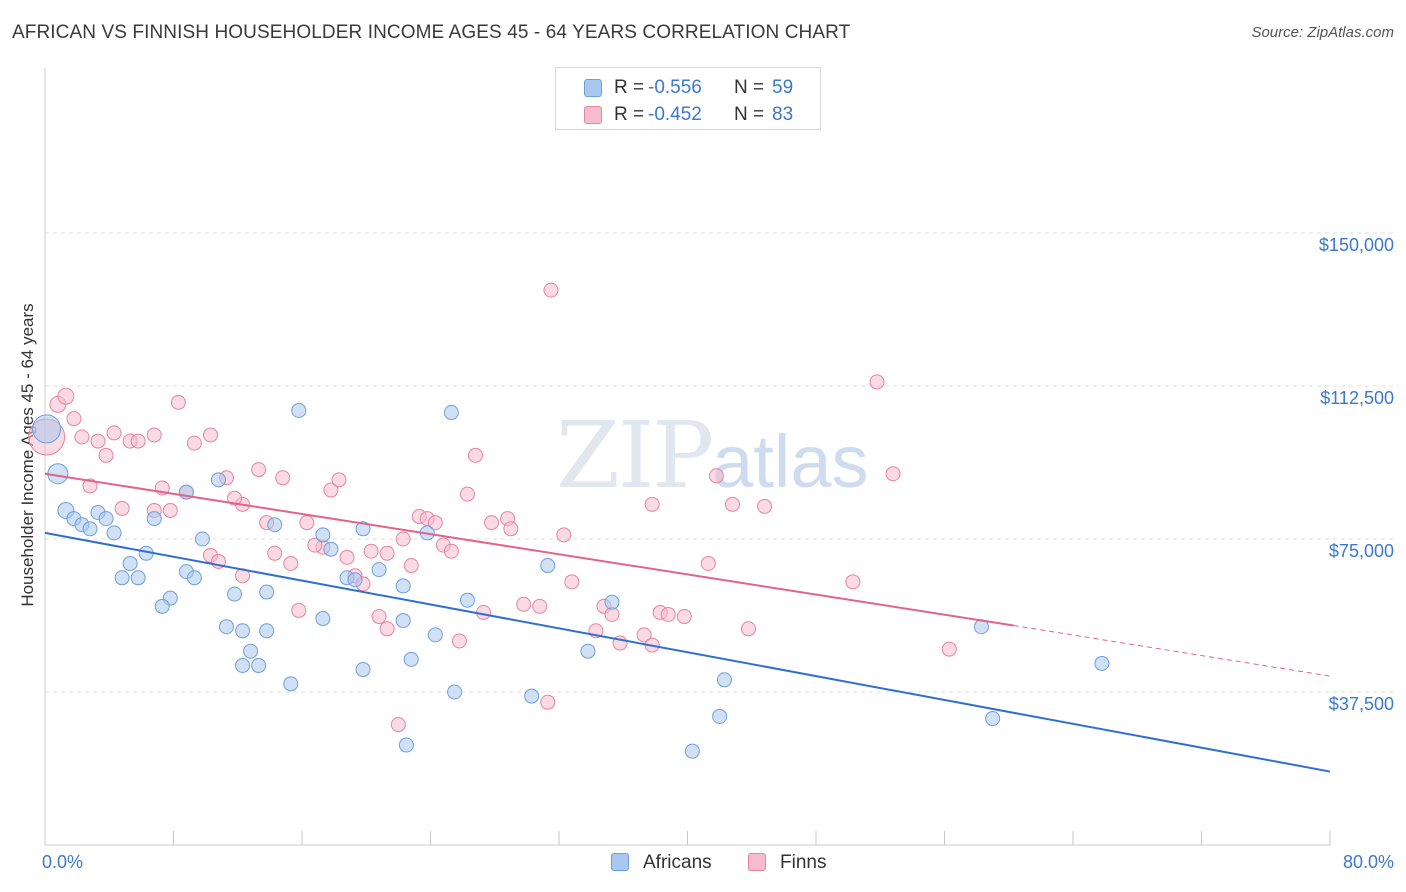 The width and height of the screenshot is (1406, 892). What do you see at coordinates (1357, 398) in the screenshot?
I see `y-tick-label: $112,500` at bounding box center [1357, 398].